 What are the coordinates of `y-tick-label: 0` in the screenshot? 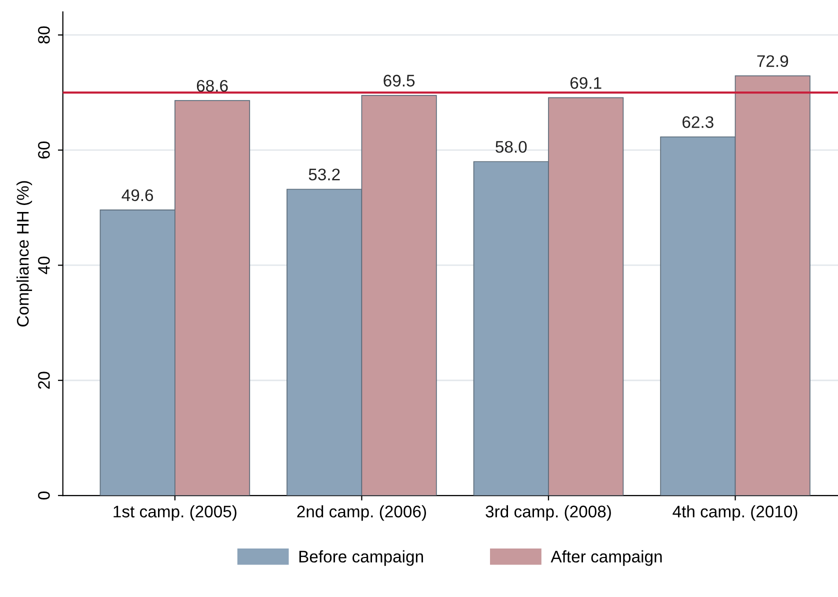 It's located at (44, 496).